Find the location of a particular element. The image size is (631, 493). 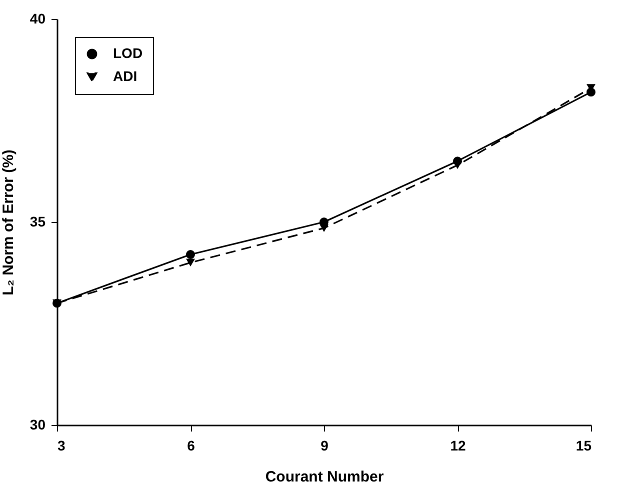

x-tick-label: 3 is located at coordinates (62, 446).